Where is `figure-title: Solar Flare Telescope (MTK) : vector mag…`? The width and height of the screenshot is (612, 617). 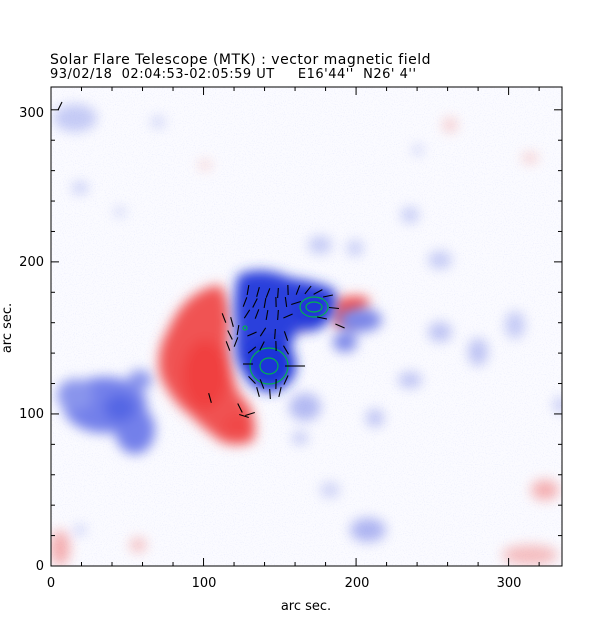
figure-title: Solar Flare Telescope (MTK) : vector mag… is located at coordinates (240, 60).